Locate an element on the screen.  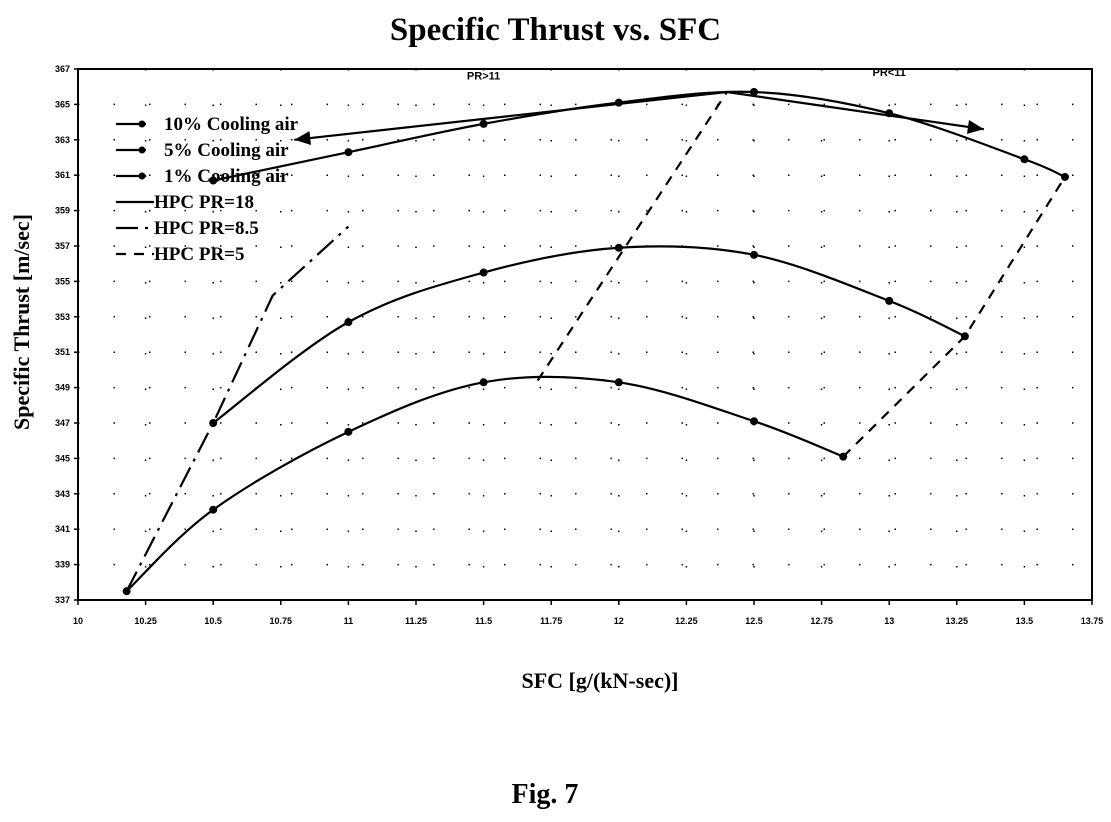
legend-label: HPC PR=8.5 is located at coordinates (206, 228).